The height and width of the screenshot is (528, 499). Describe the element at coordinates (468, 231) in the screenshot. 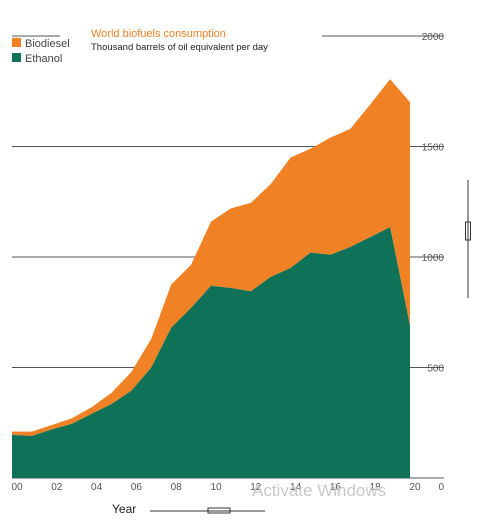

I see `scroll-thumb` at that location.